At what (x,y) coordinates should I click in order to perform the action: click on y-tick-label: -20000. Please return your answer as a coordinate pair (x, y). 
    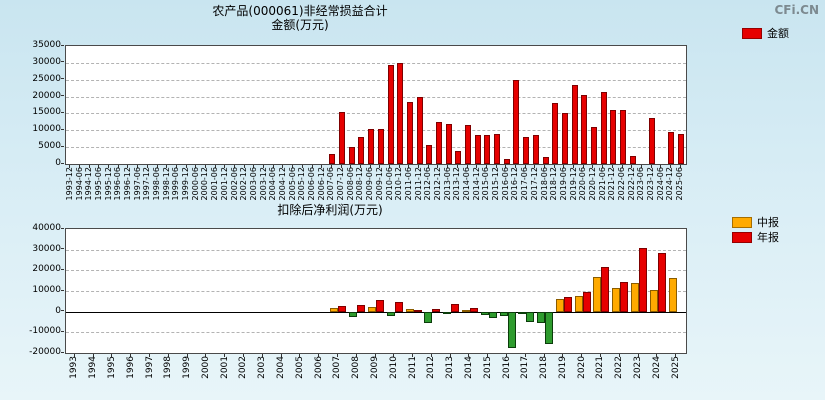
    Looking at the image, I should click on (45, 352).